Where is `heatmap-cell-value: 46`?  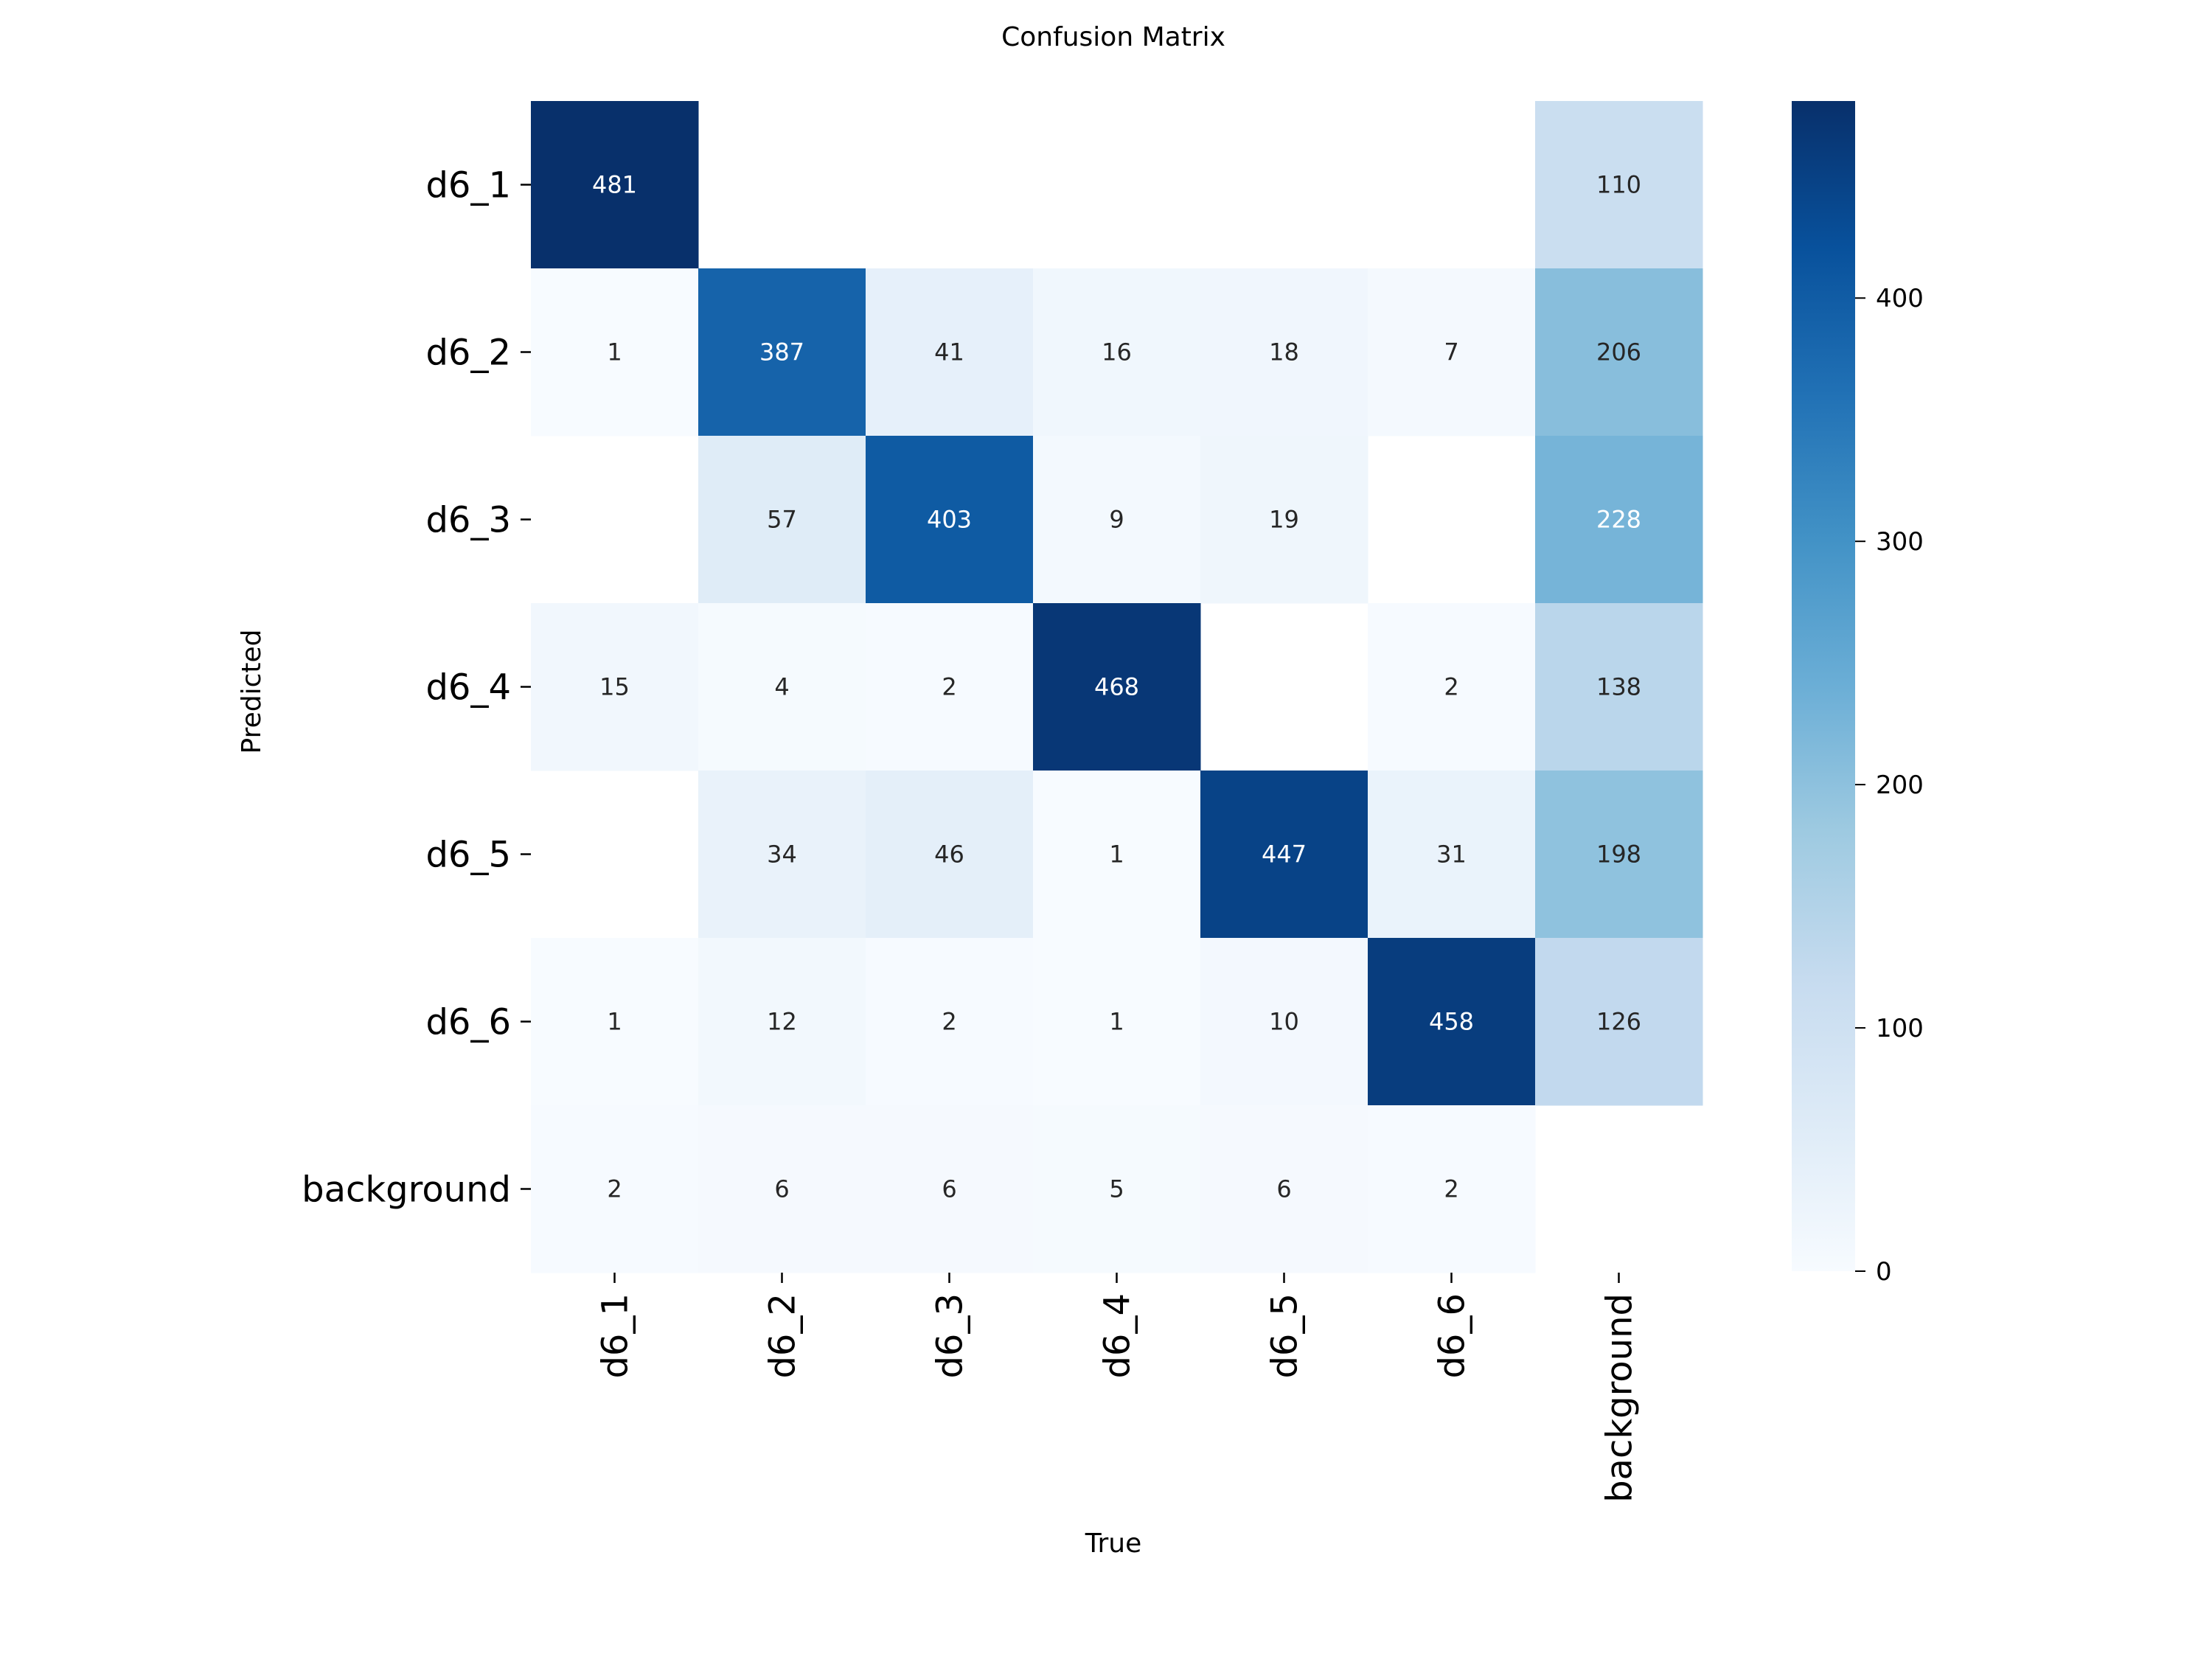
heatmap-cell-value: 46 is located at coordinates (949, 855).